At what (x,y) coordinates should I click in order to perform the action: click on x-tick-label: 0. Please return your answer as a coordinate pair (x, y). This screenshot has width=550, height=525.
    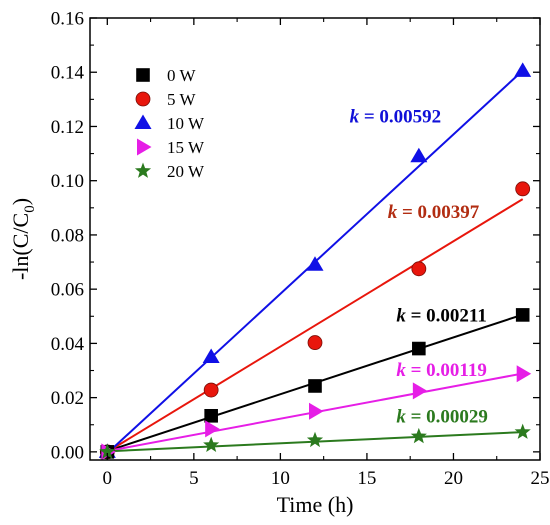
    Looking at the image, I should click on (108, 478).